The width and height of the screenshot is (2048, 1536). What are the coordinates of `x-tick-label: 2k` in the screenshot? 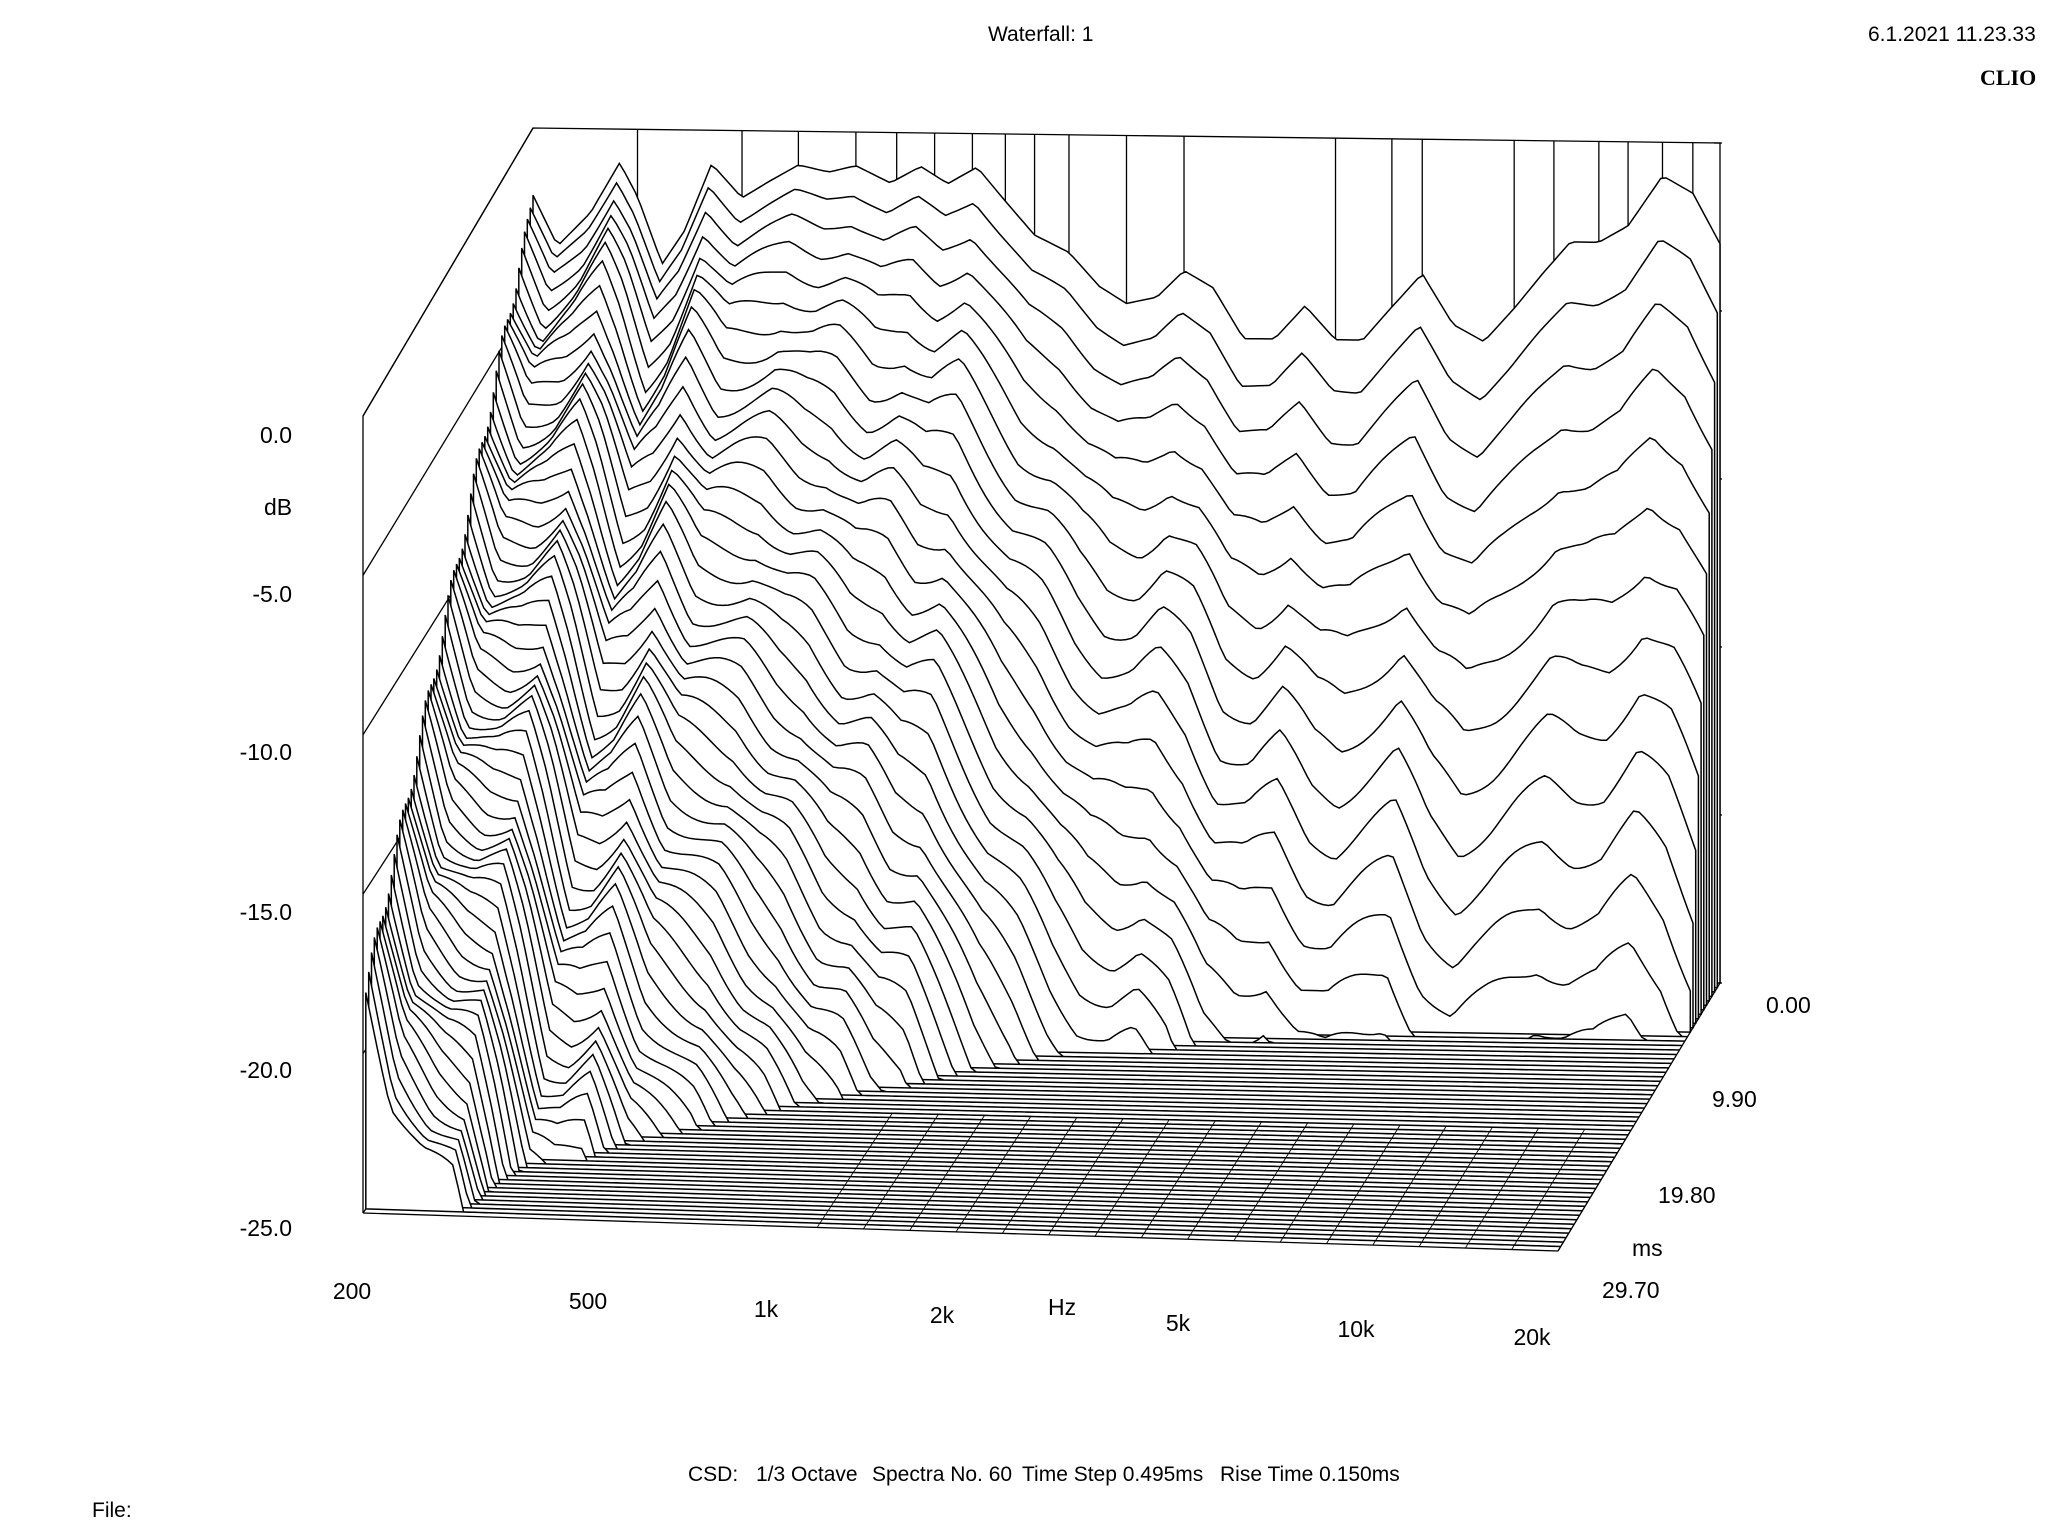 It's located at (942, 1315).